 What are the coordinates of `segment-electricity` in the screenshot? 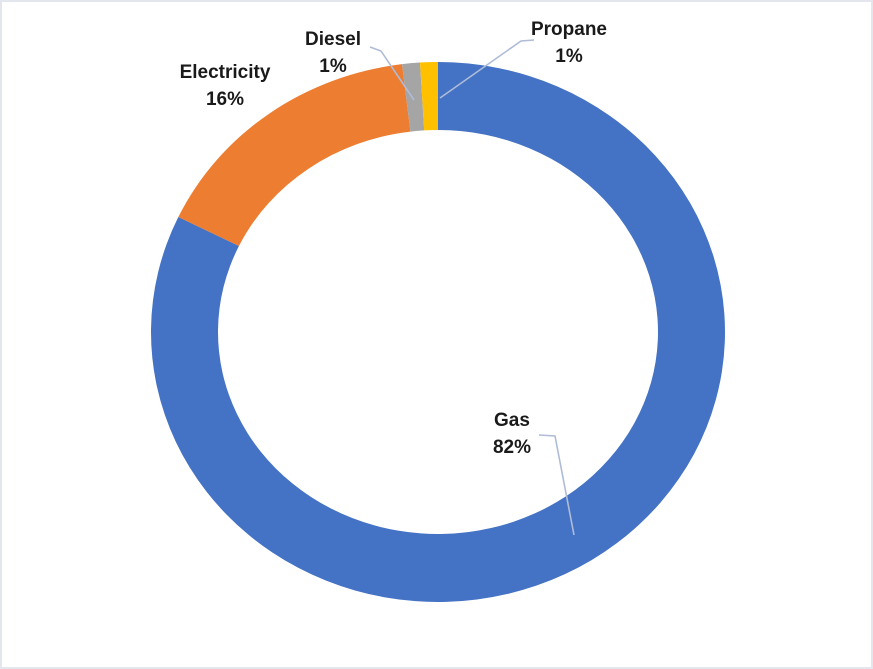 It's located at (294, 155).